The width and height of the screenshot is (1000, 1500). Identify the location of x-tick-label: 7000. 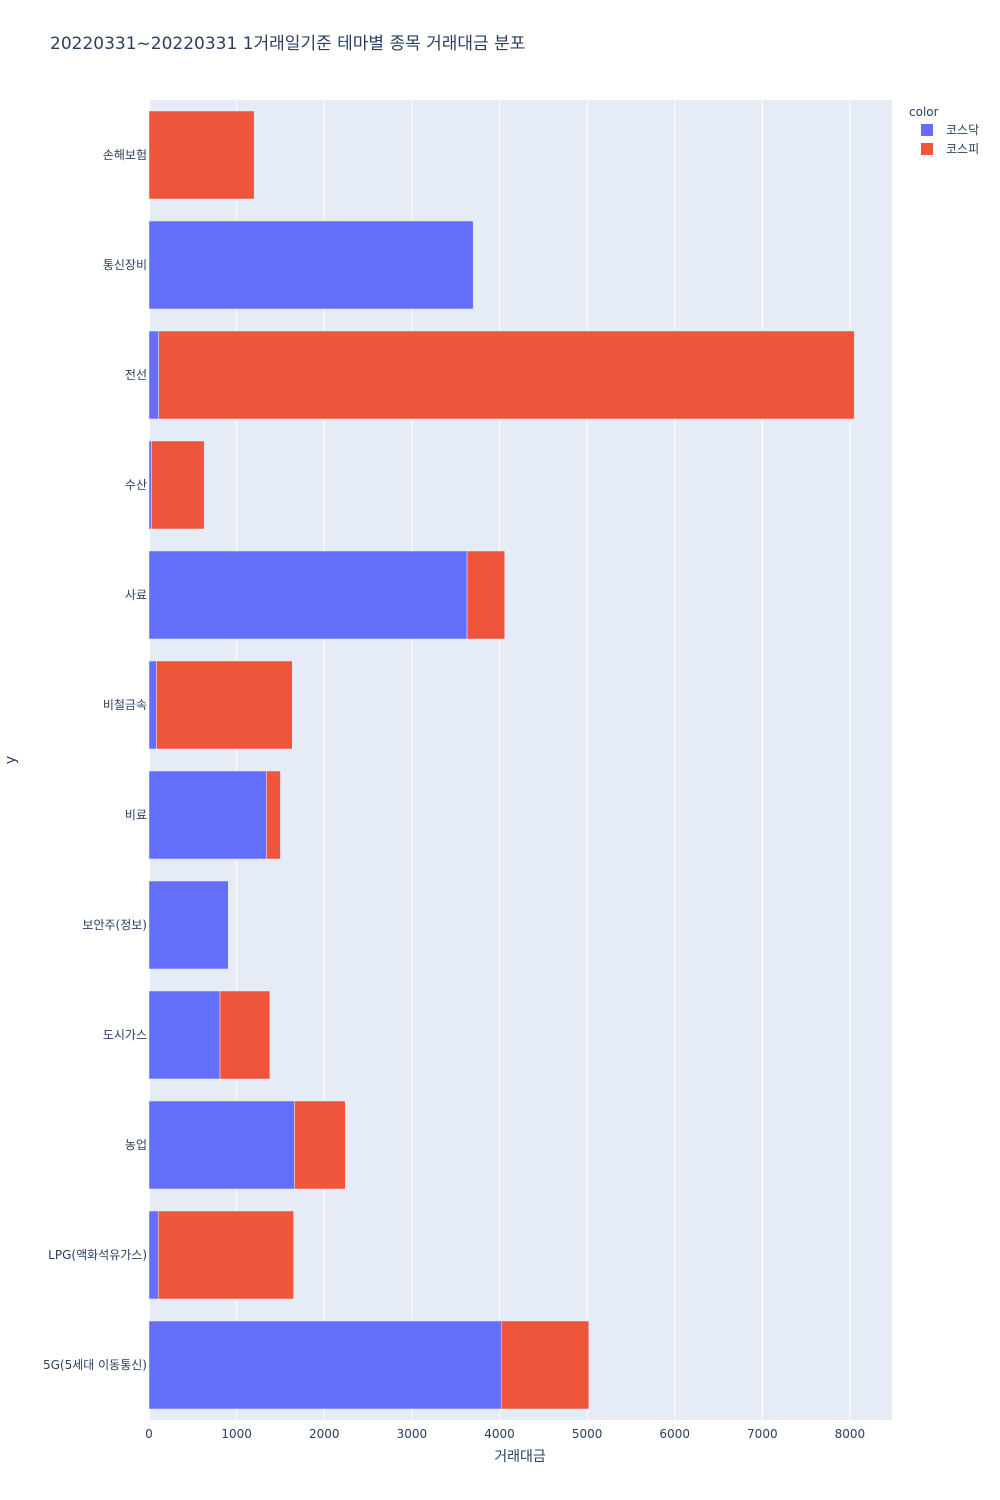
(762, 1434).